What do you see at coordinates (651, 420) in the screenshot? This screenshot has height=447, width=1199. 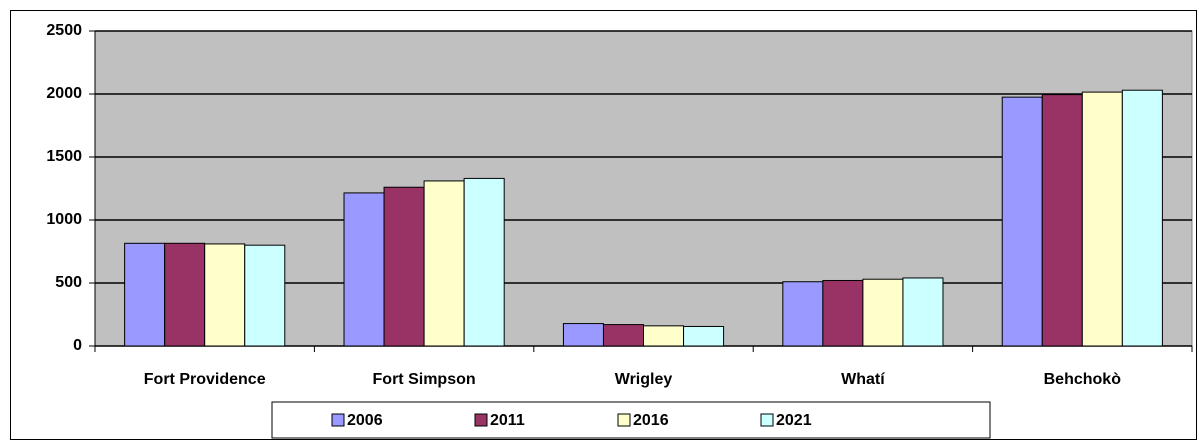 I see `legend-label: 2016` at bounding box center [651, 420].